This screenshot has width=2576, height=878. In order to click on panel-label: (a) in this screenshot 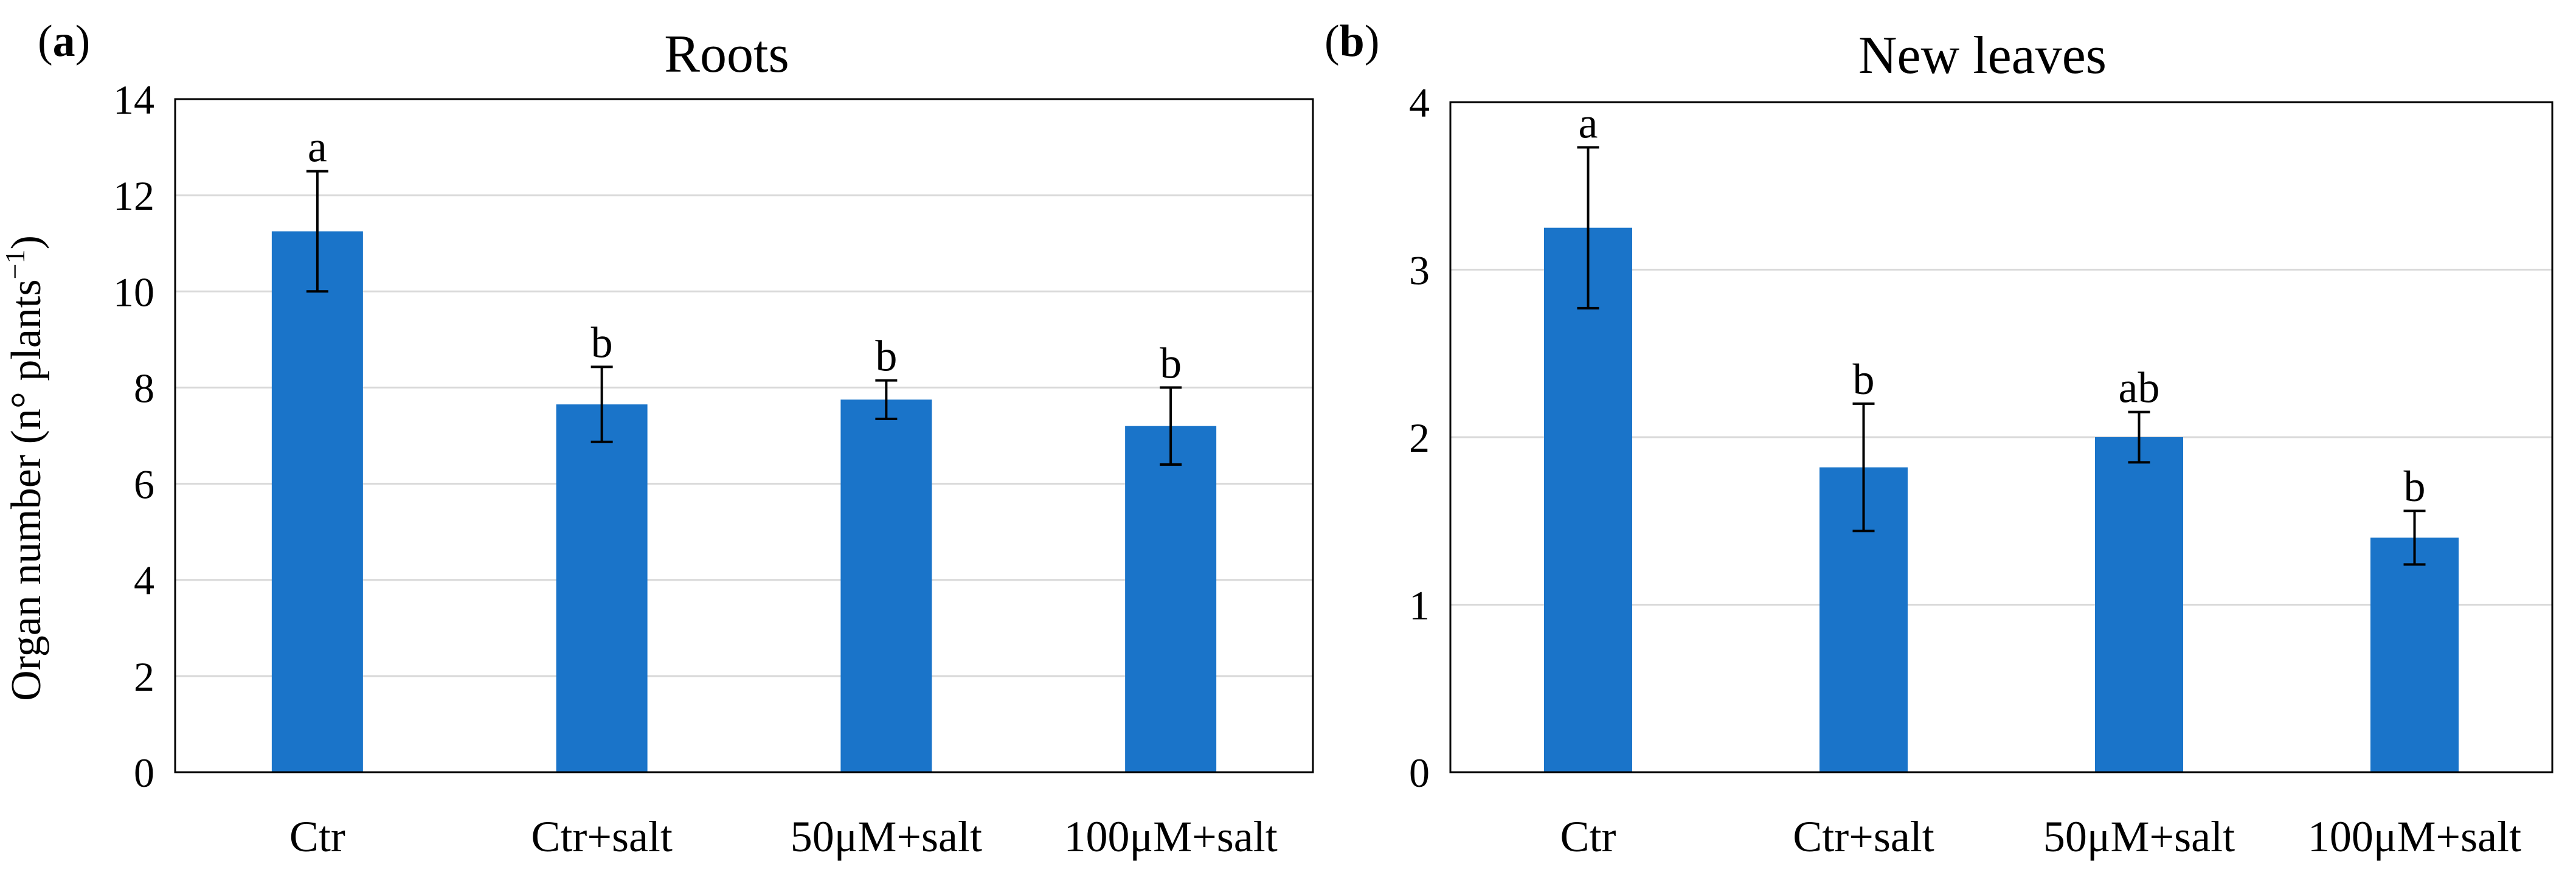, I will do `click(64, 41)`.